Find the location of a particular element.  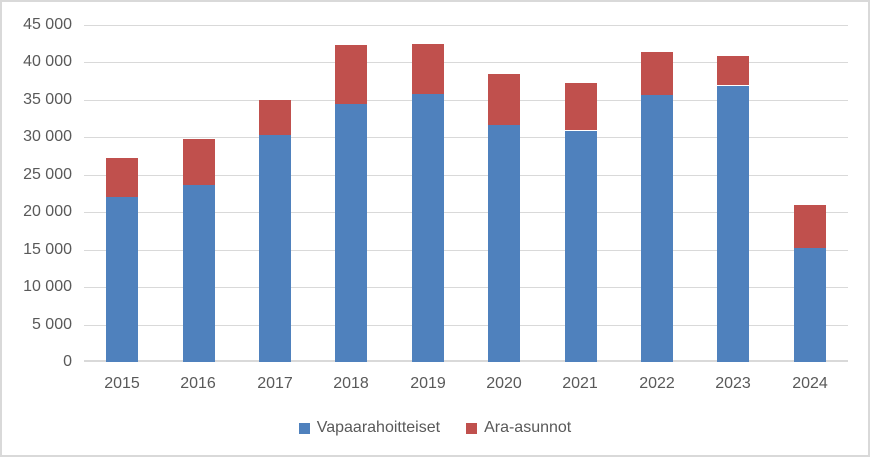

y-axis-label-5000: 5 000 is located at coordinates (51, 324).